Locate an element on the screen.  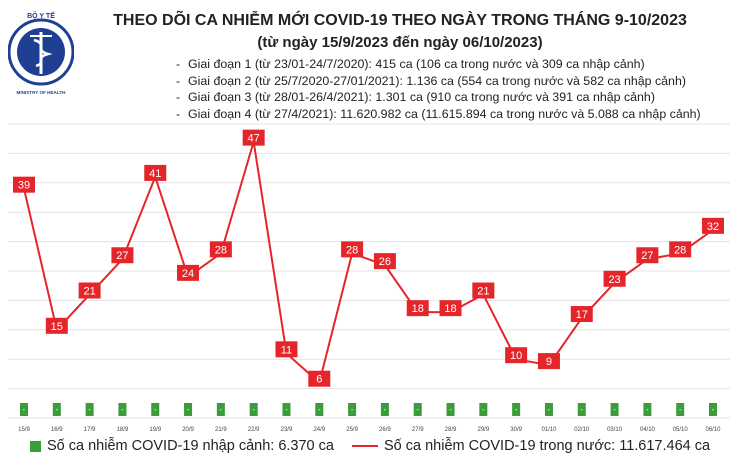
x-tick-label: 05/10 is located at coordinates (681, 430).